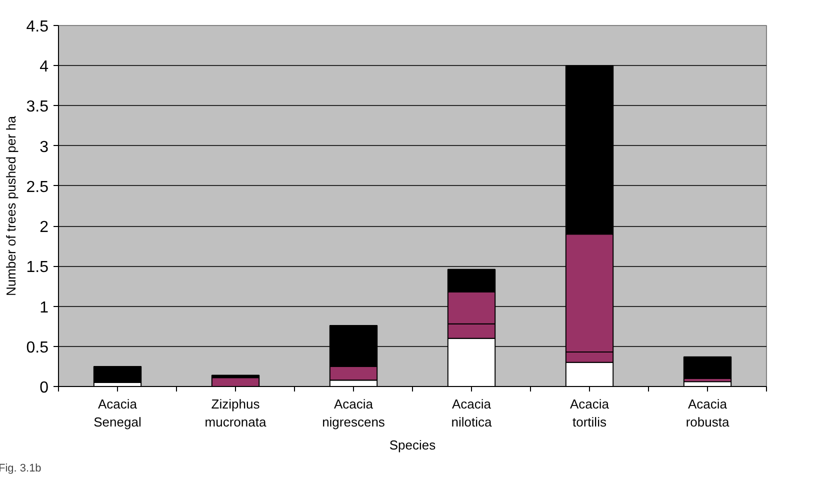 The image size is (830, 483). What do you see at coordinates (37, 107) in the screenshot?
I see `y-tick-label: 3.5` at bounding box center [37, 107].